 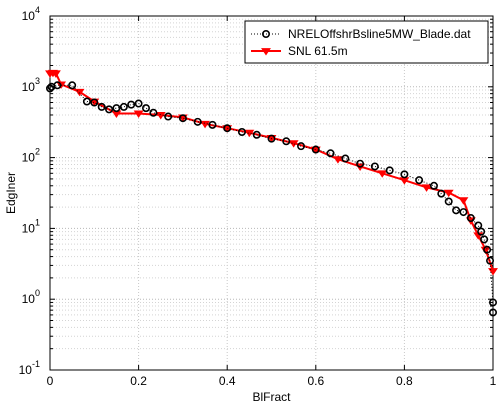 I want to click on x-tick-label: 1, so click(x=493, y=381).